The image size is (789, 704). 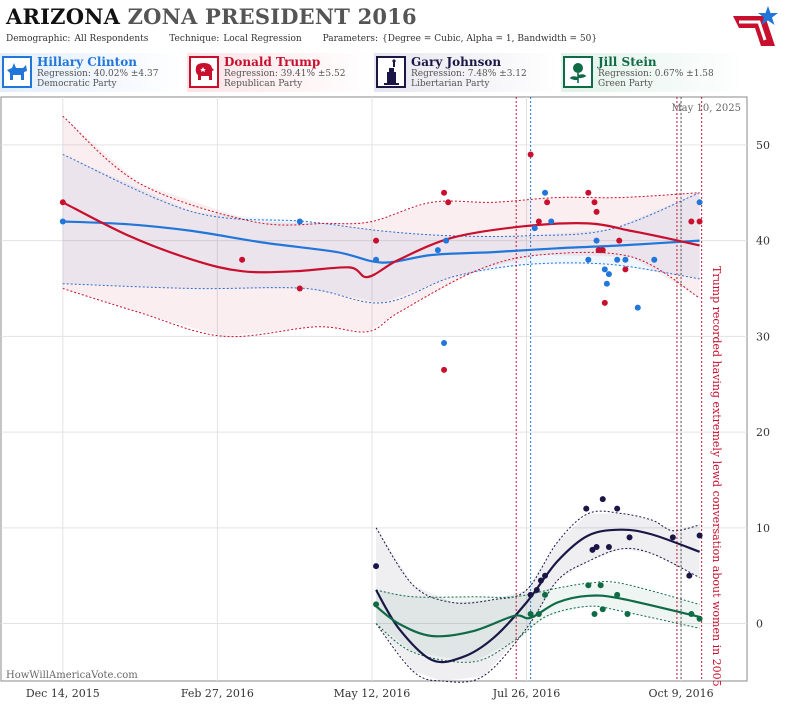 What do you see at coordinates (285, 74) in the screenshot?
I see `candidate-regression: Regression: 39.41% ±5.52` at bounding box center [285, 74].